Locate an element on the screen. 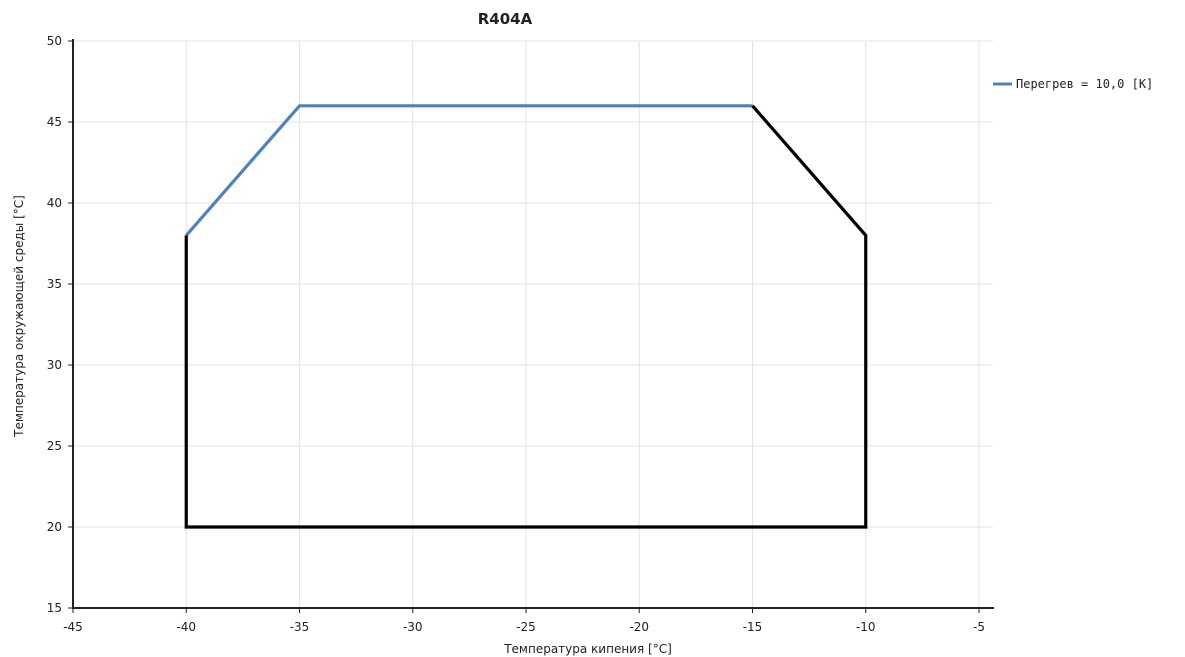 This screenshot has height=657, width=1185. legend: Перегрев = 10,0 [K] is located at coordinates (1073, 84).